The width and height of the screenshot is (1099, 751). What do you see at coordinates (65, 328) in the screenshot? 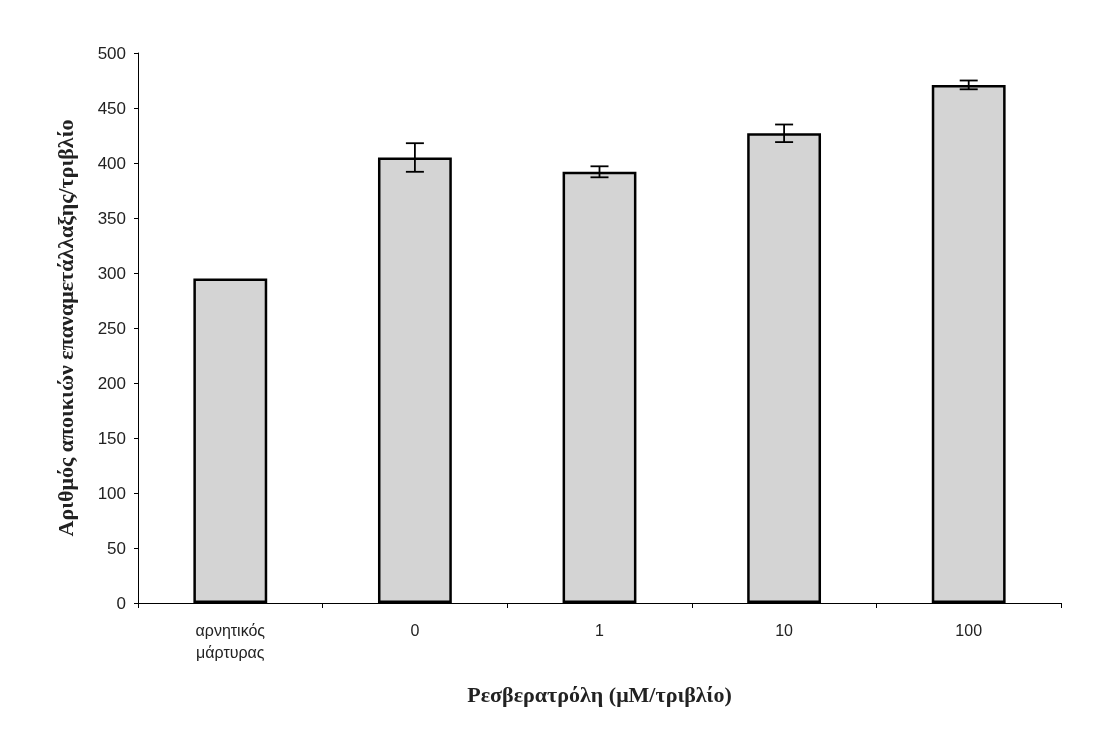
I see `y-axis-title: Αριθμός αποικιών επαναμετάλλαξης/τριβλίο` at bounding box center [65, 328].